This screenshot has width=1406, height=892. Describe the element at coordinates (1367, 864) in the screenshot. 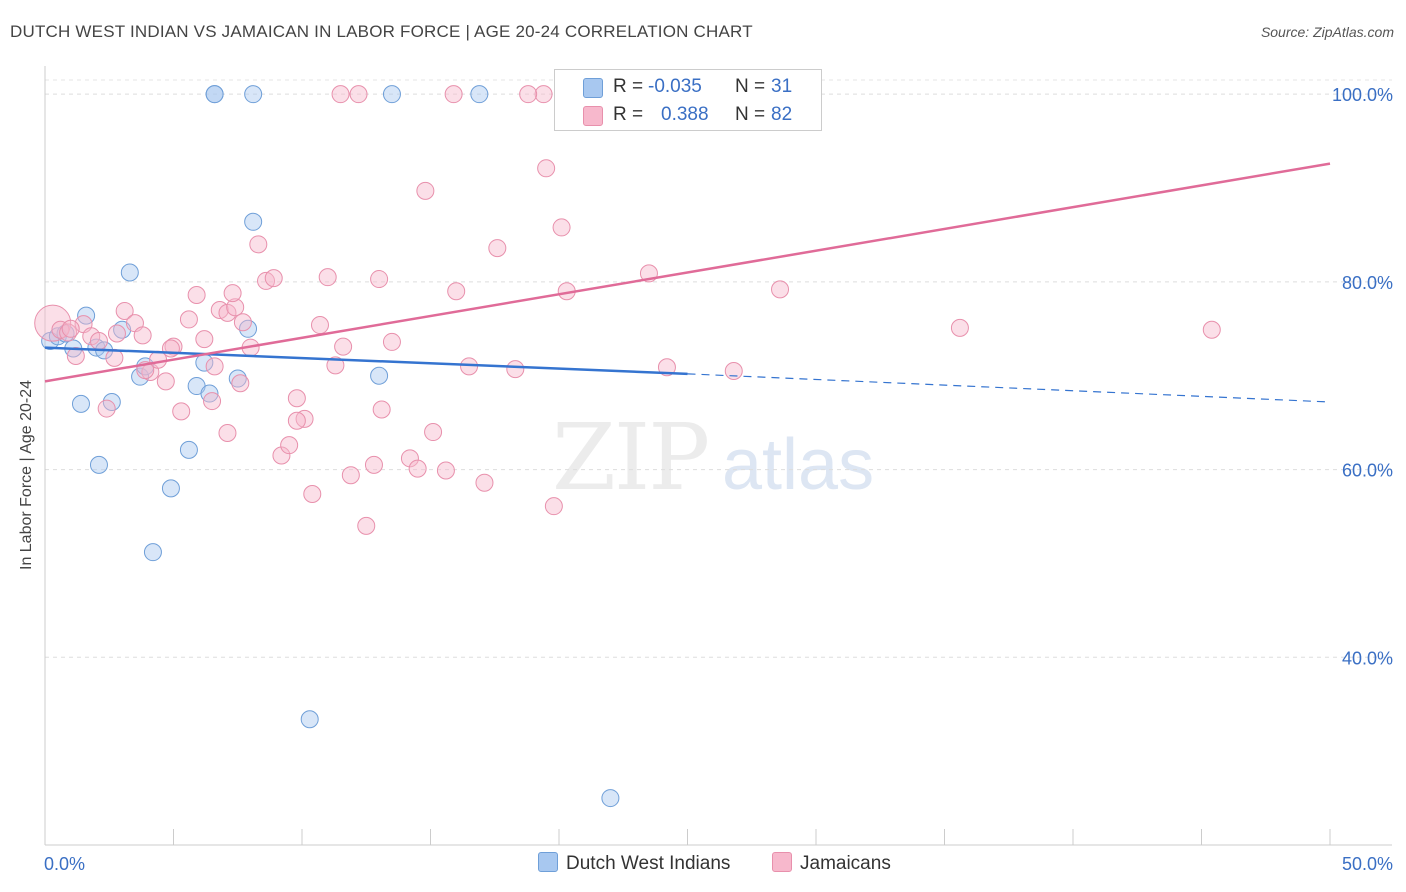

I see `x-tick-label: 50.0%` at that location.